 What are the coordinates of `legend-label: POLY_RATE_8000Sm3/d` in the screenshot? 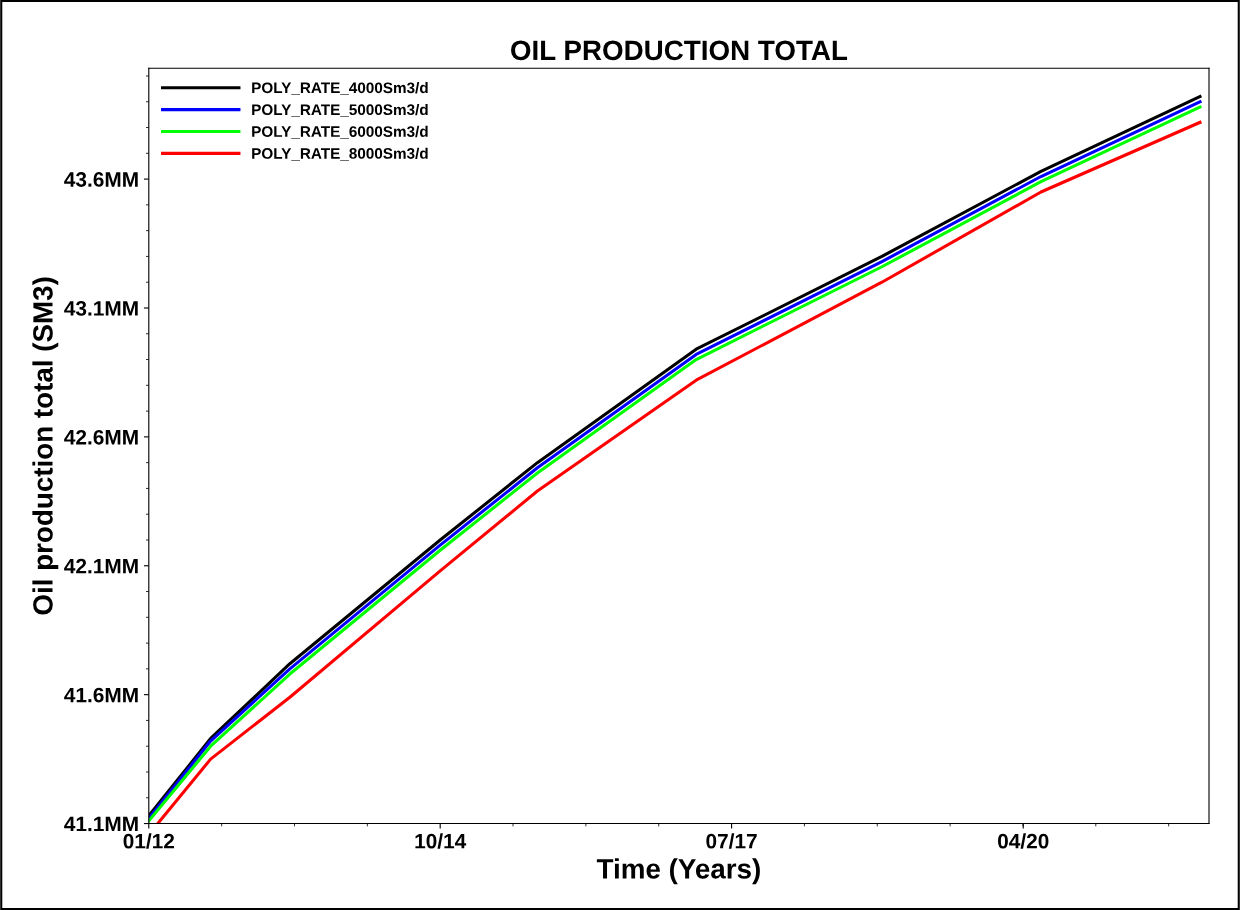 It's located at (340, 154).